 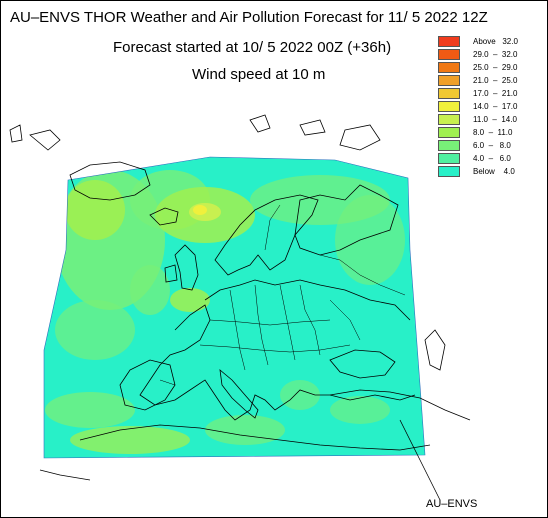 I want to click on legend-entry: 11.0 – 14.0, so click(x=492, y=119).